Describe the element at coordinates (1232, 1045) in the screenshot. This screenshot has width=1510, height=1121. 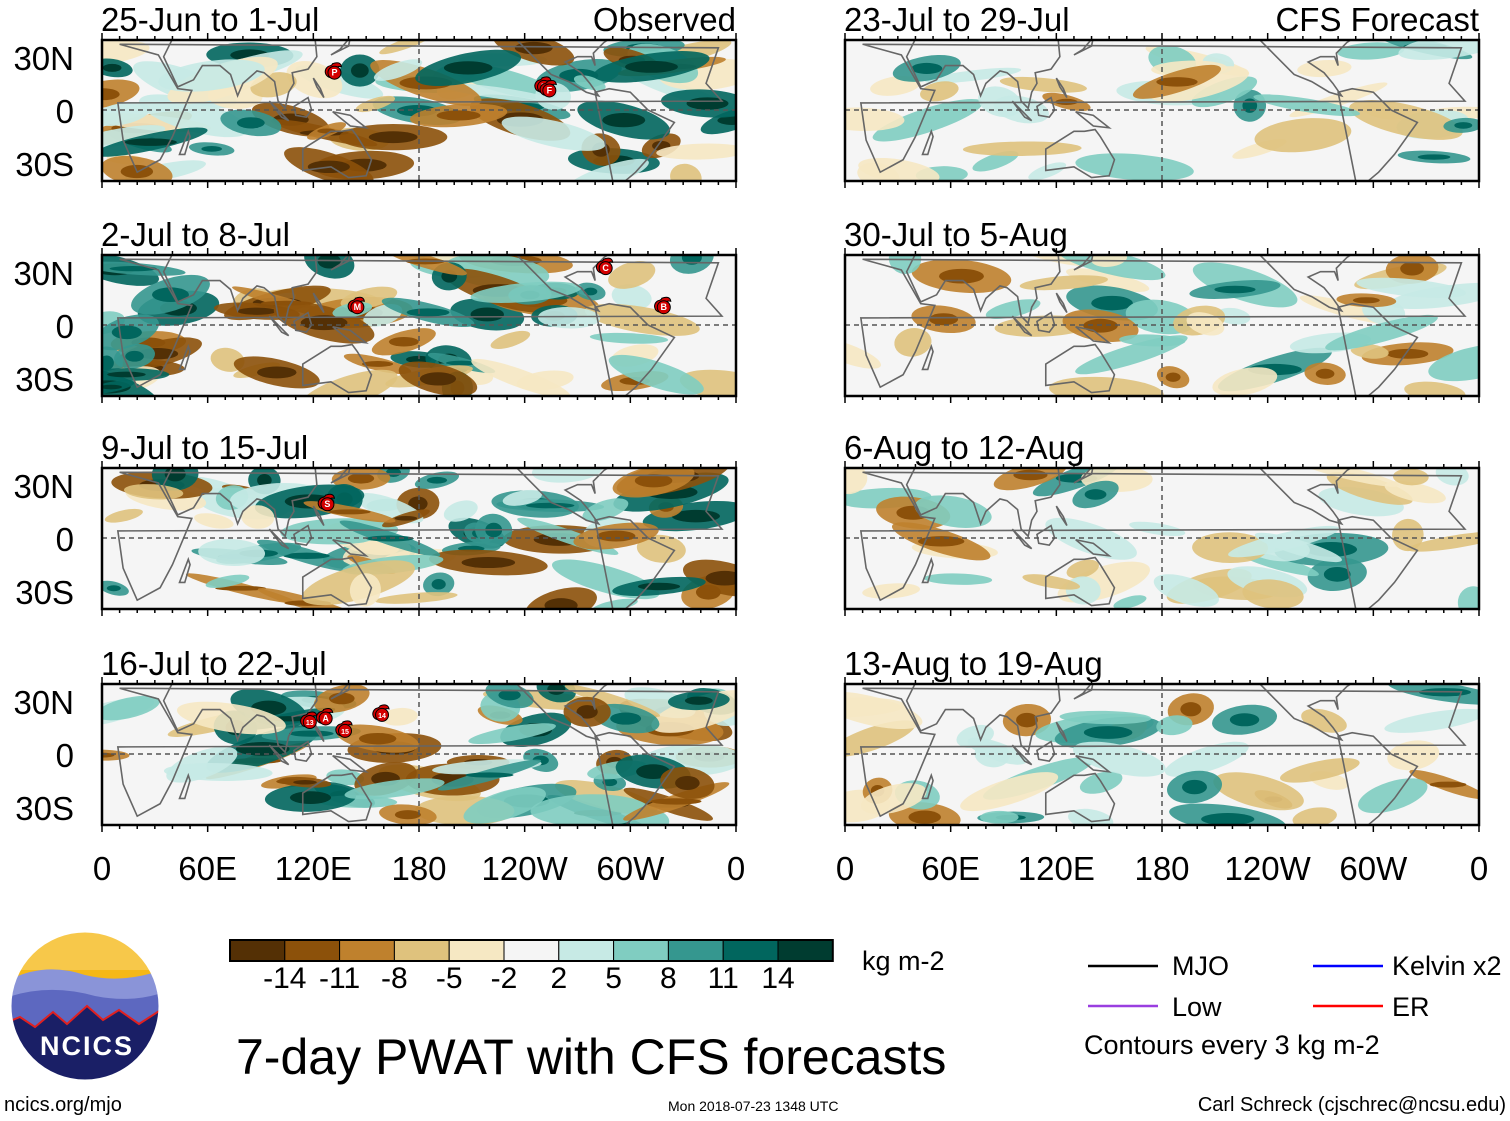
I see `legend-contour-note: Contours every 3 kg m-2` at that location.